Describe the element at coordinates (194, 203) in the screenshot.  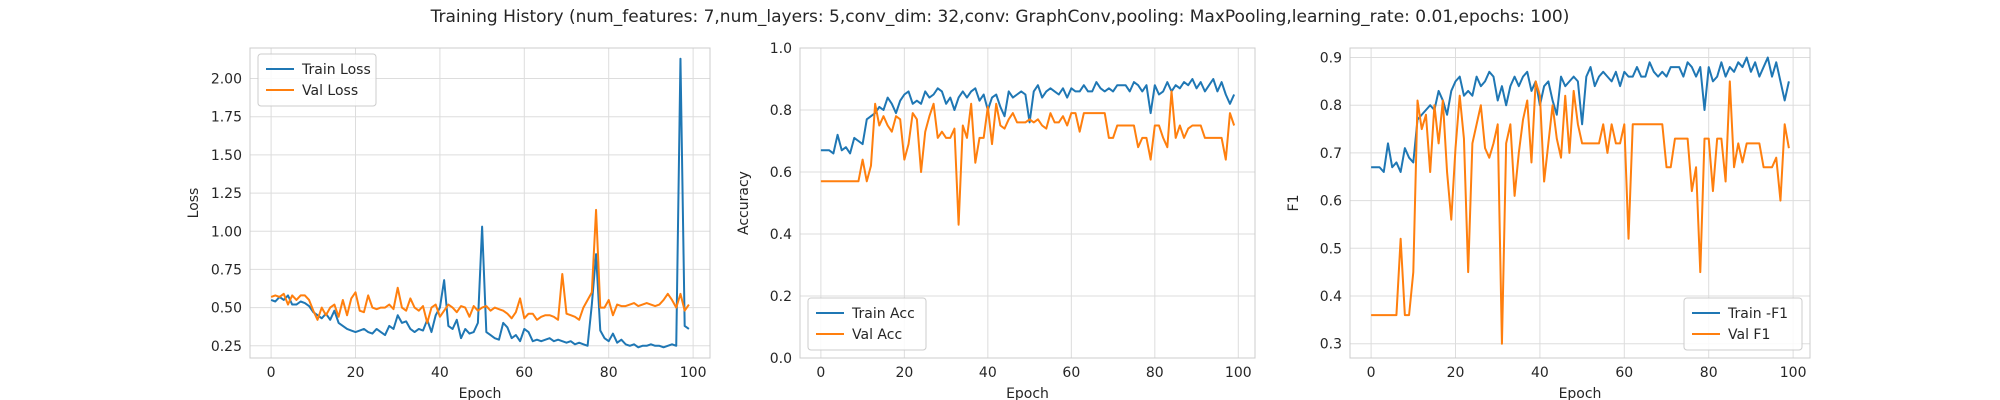
I see `y-axis-label: Loss` at that location.